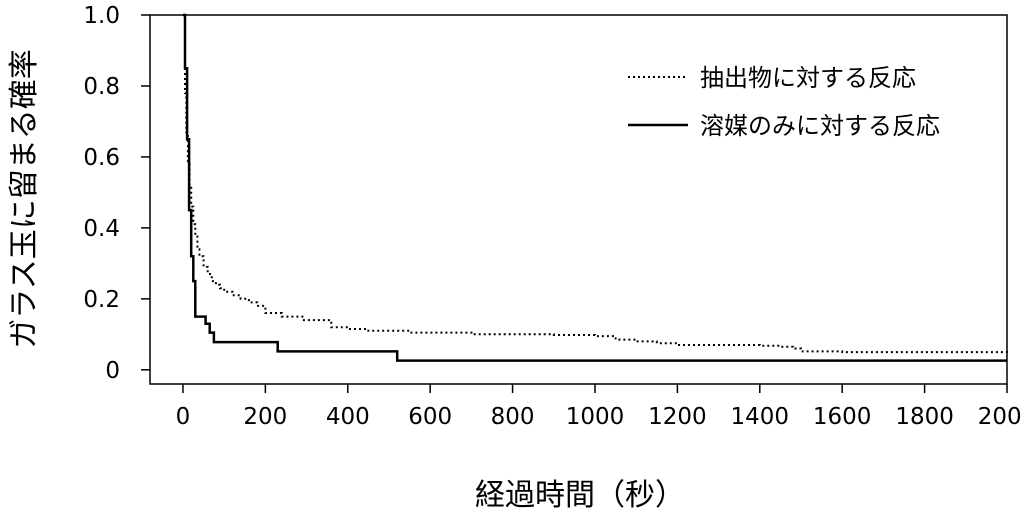  I want to click on y-tick-label: 1.0, so click(101, 16).